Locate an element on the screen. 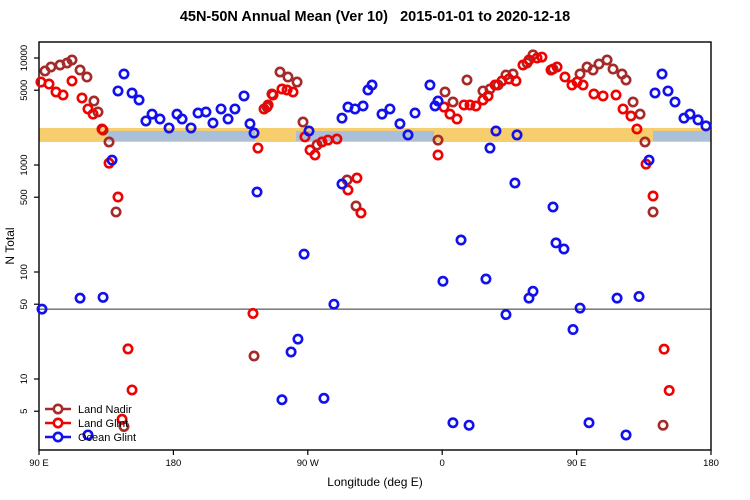 The image size is (750, 500). legend-label: Land Nadir is located at coordinates (105, 410).